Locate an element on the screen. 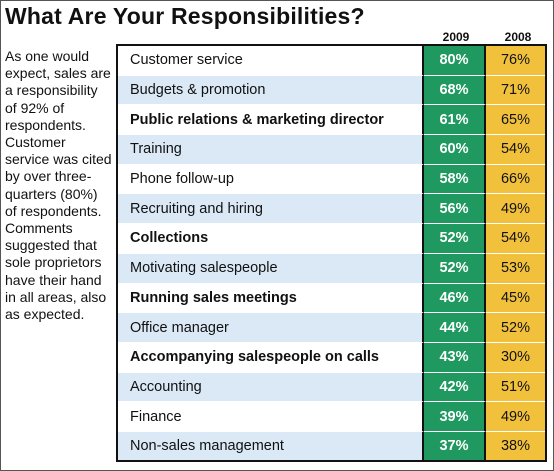 This screenshot has height=471, width=554. table-row: Running sales meetings 46% 45% is located at coordinates (331, 298).